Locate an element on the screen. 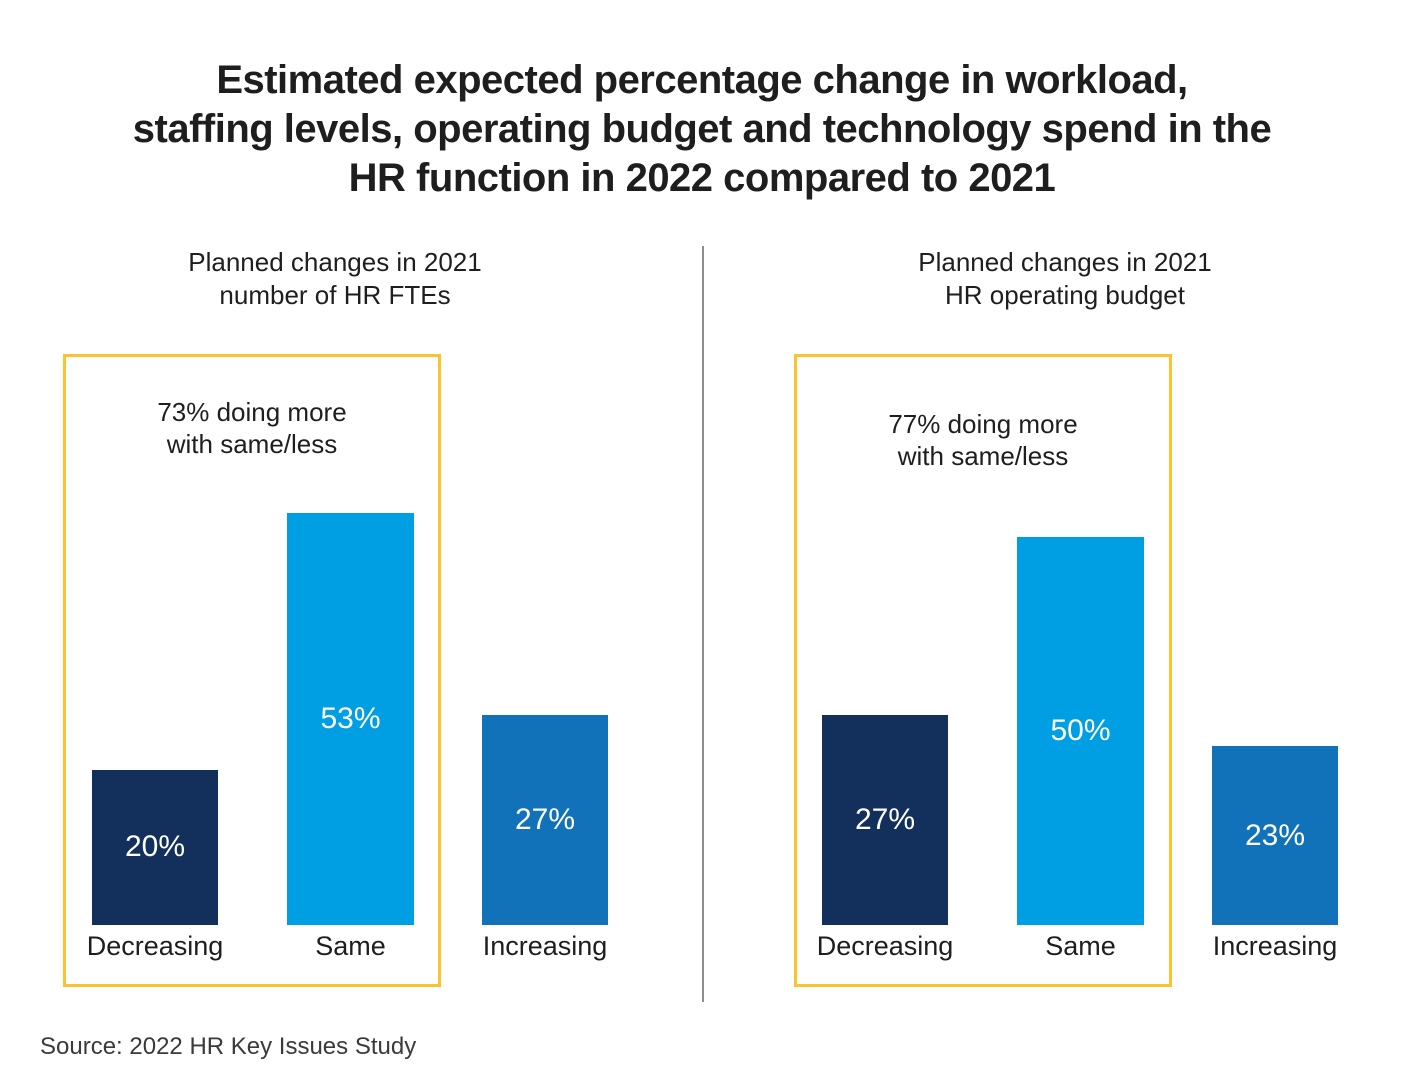 The image size is (1404, 1079). panel-divider-line is located at coordinates (703, 624).